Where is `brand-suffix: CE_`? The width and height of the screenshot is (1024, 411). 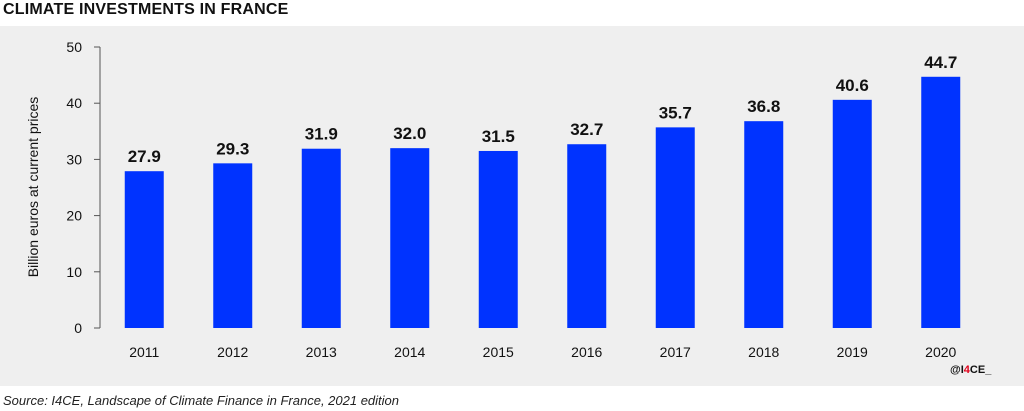
brand-suffix: CE_ is located at coordinates (980, 370).